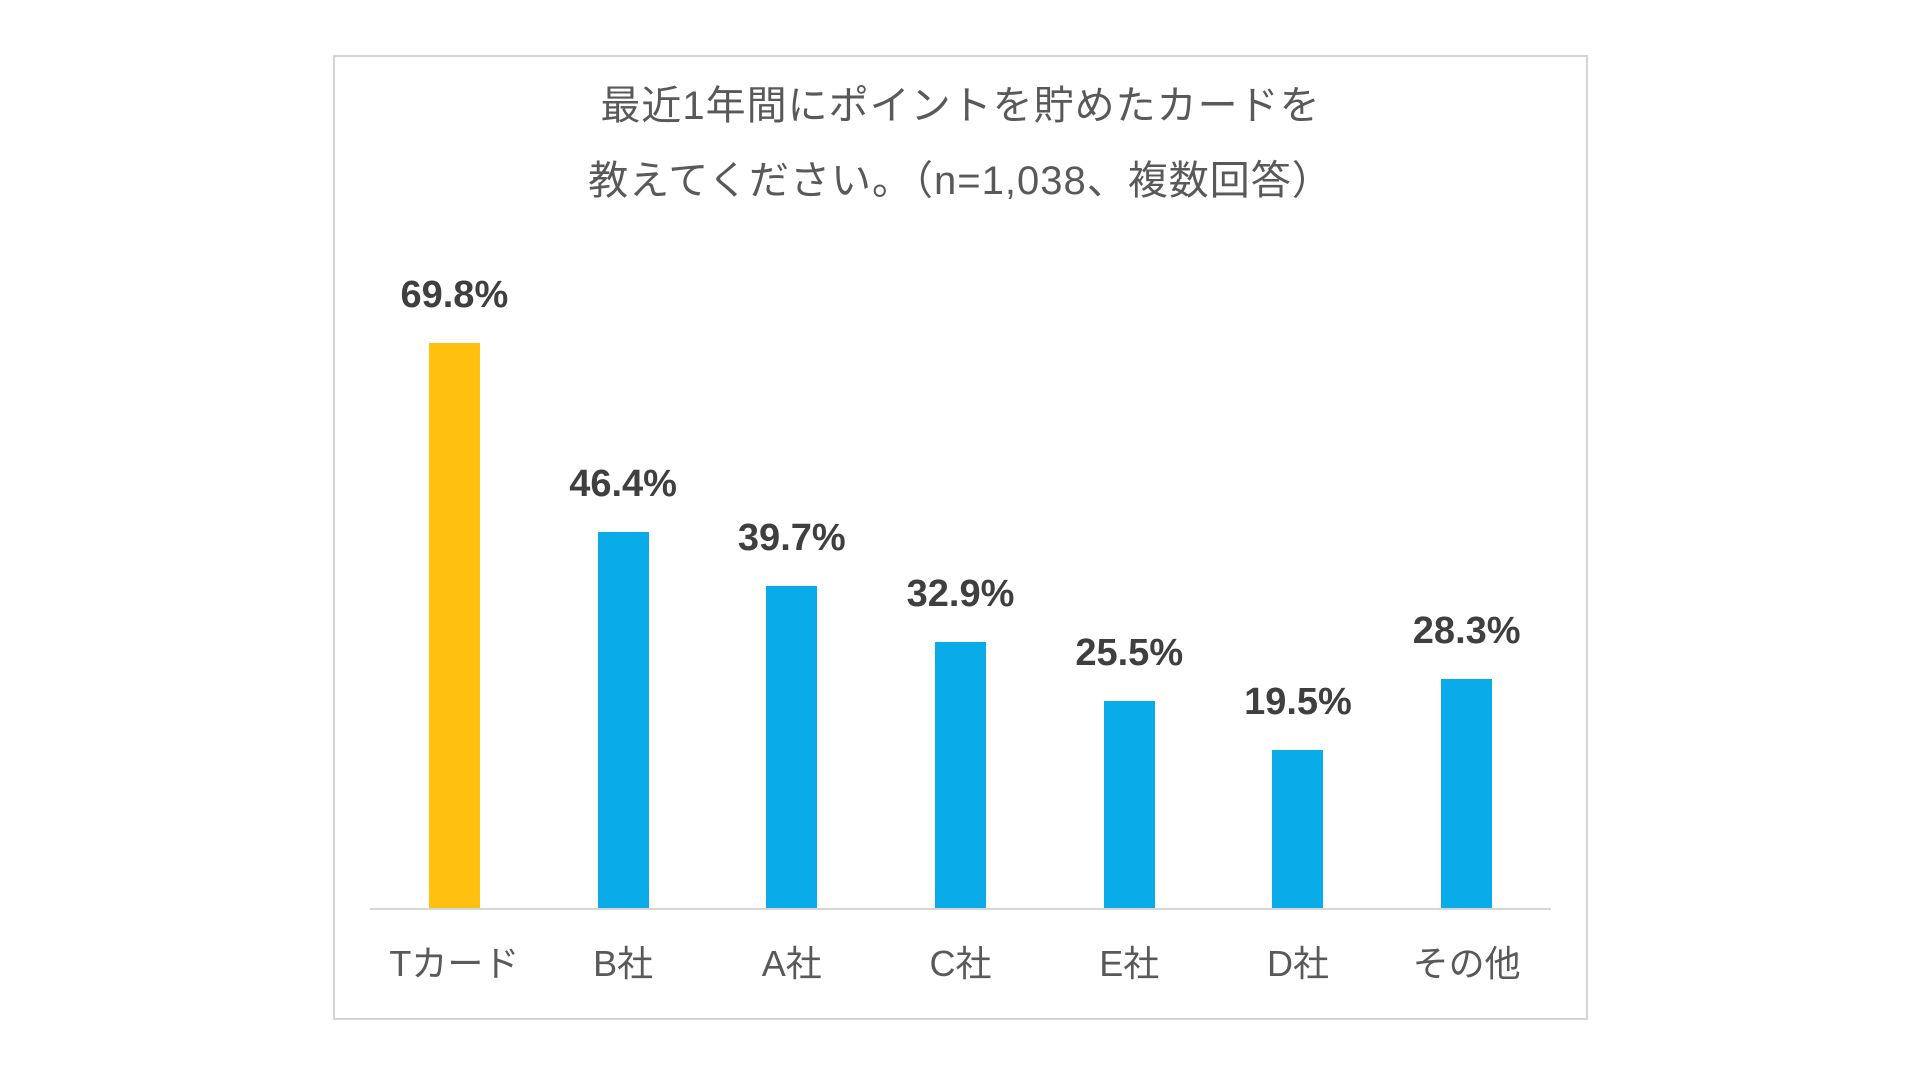  What do you see at coordinates (791, 567) in the screenshot?
I see `bar-group-2: 39.7%` at bounding box center [791, 567].